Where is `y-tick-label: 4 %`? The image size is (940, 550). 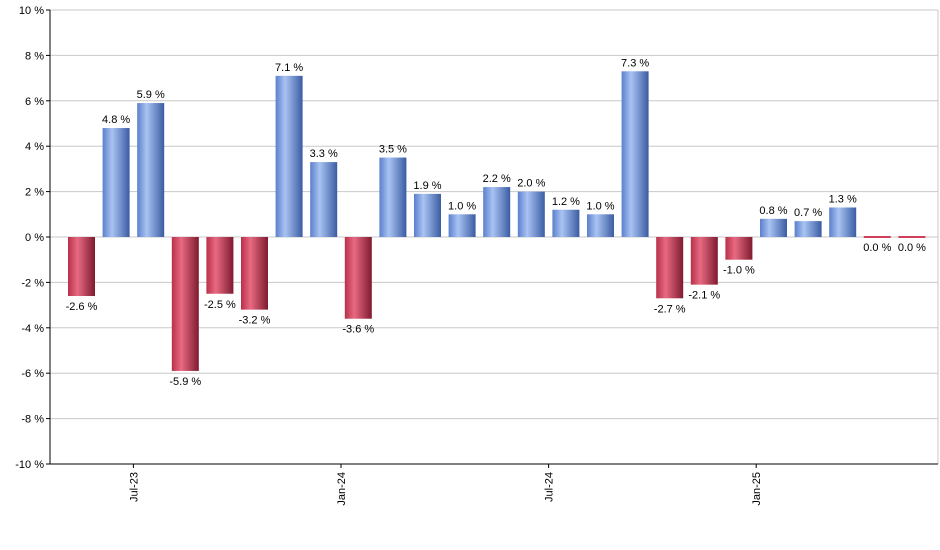
y-tick-label: 4 % is located at coordinates (34, 147).